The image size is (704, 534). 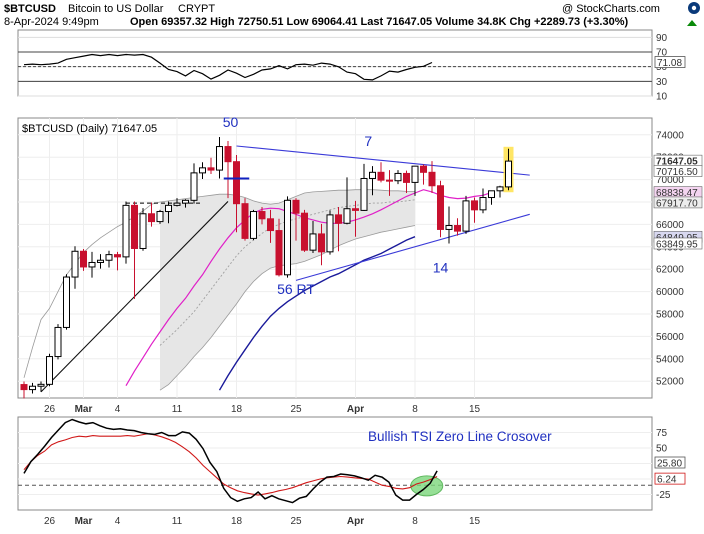 I want to click on x-tick-label-bottom: 25, so click(x=296, y=521).